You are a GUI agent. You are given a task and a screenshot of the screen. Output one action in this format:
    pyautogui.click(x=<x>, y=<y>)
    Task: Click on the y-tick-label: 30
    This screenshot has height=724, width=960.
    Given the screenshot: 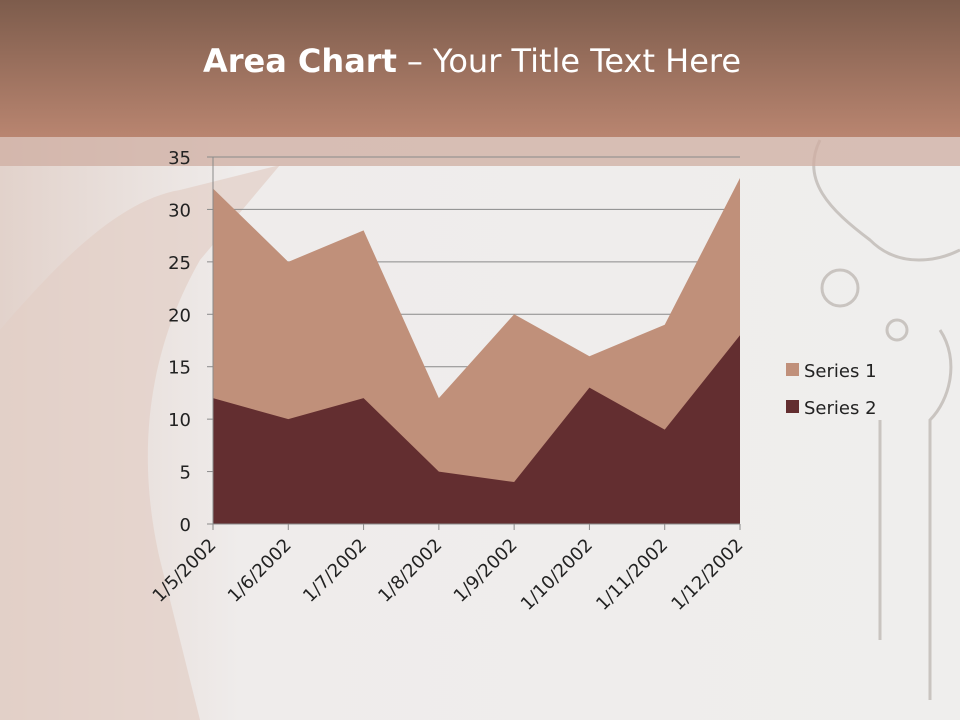 What is the action you would take?
    pyautogui.click(x=179, y=210)
    